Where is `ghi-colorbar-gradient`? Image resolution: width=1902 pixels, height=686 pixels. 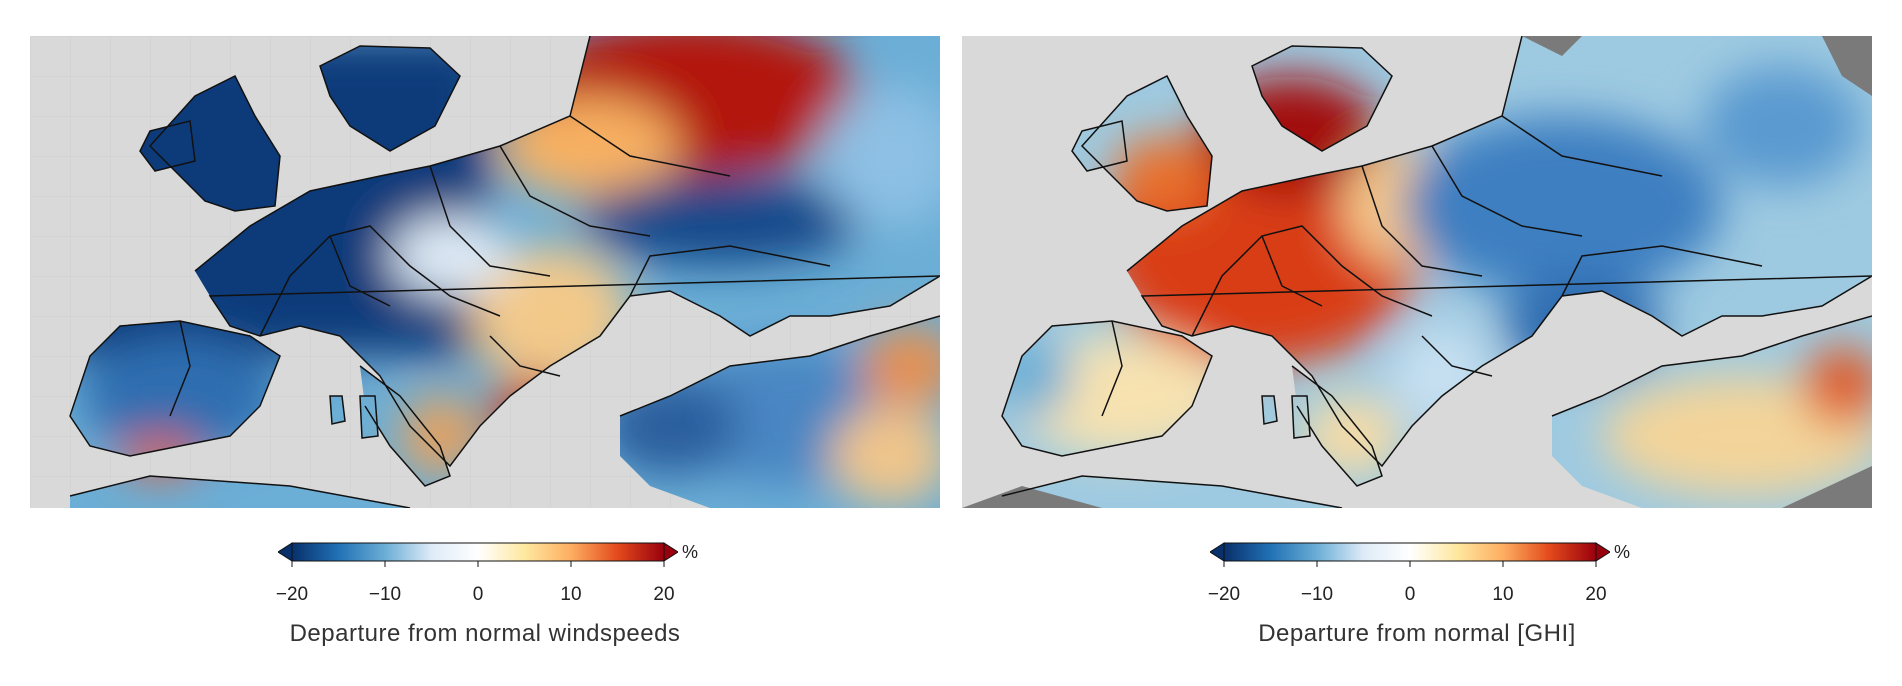
ghi-colorbar-gradient is located at coordinates (1410, 554).